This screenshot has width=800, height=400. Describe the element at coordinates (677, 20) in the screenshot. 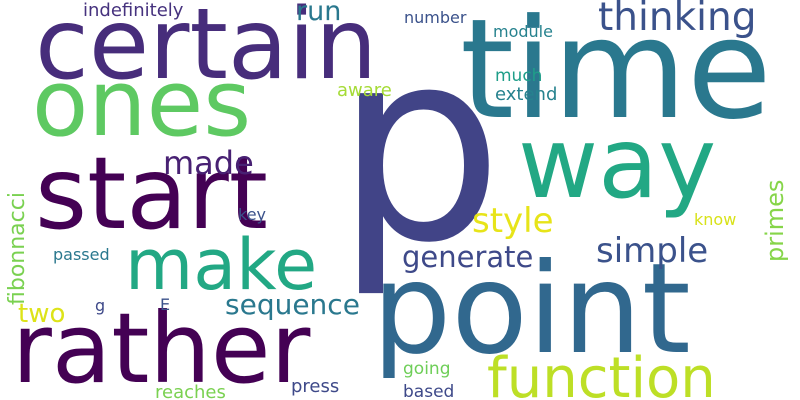

I see `word-thinking: thinking` at that location.